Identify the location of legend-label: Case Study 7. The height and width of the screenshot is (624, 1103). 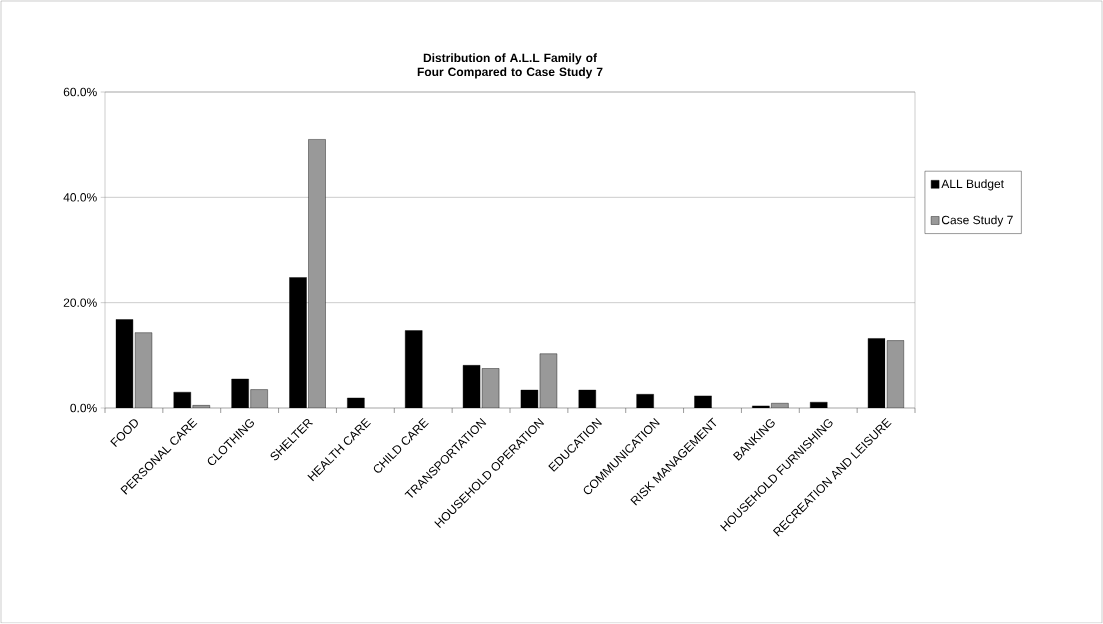
(977, 221).